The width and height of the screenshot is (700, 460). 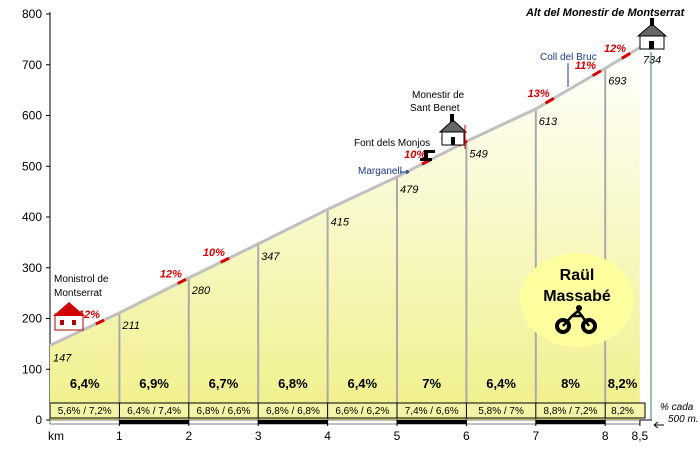 I want to click on author-badge: Raül Massabé, so click(x=577, y=300).